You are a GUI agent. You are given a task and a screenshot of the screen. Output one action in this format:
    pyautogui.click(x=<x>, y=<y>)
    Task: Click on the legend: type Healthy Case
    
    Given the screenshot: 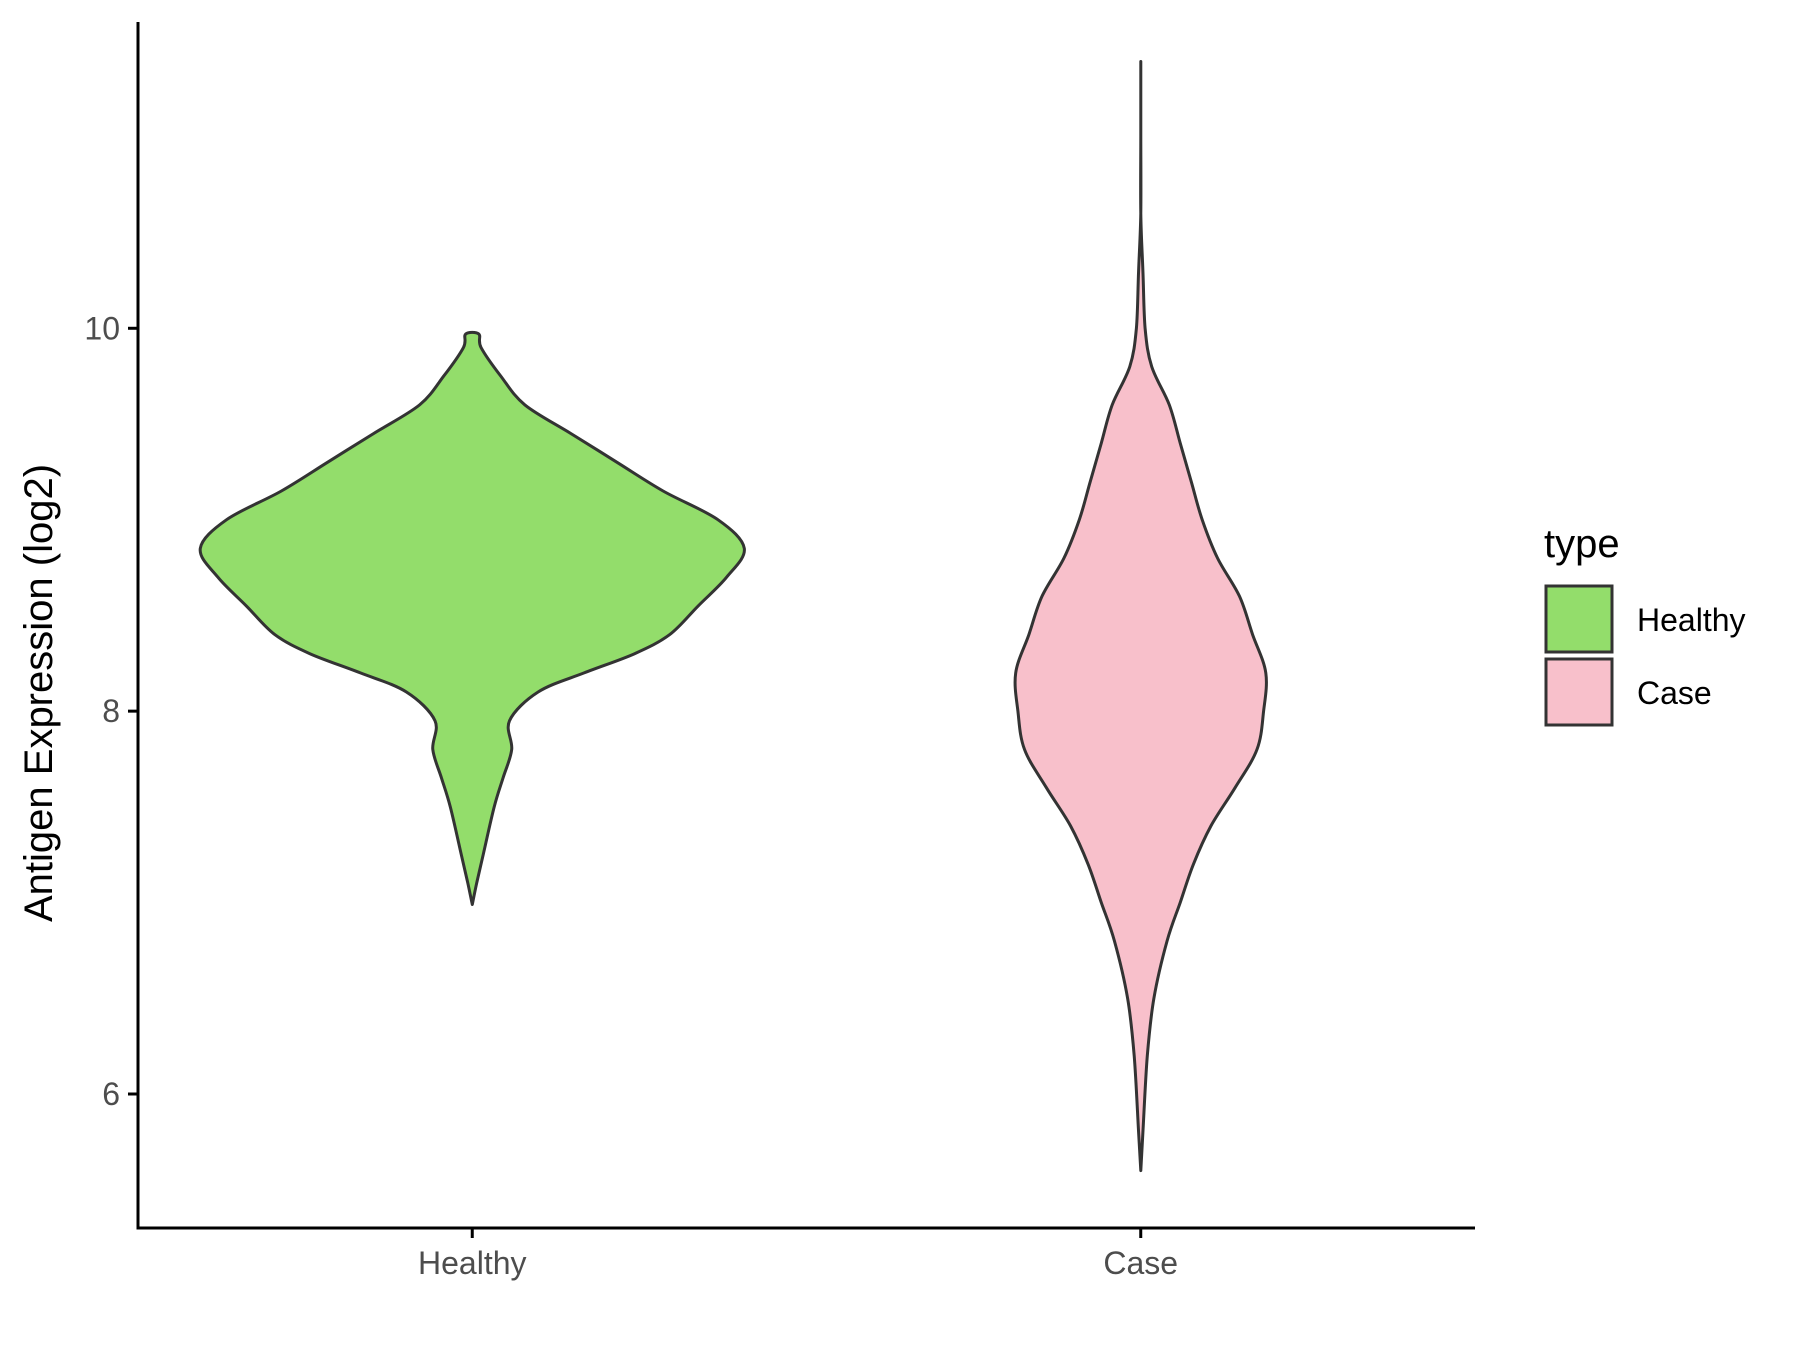 What is the action you would take?
    pyautogui.click(x=1645, y=624)
    